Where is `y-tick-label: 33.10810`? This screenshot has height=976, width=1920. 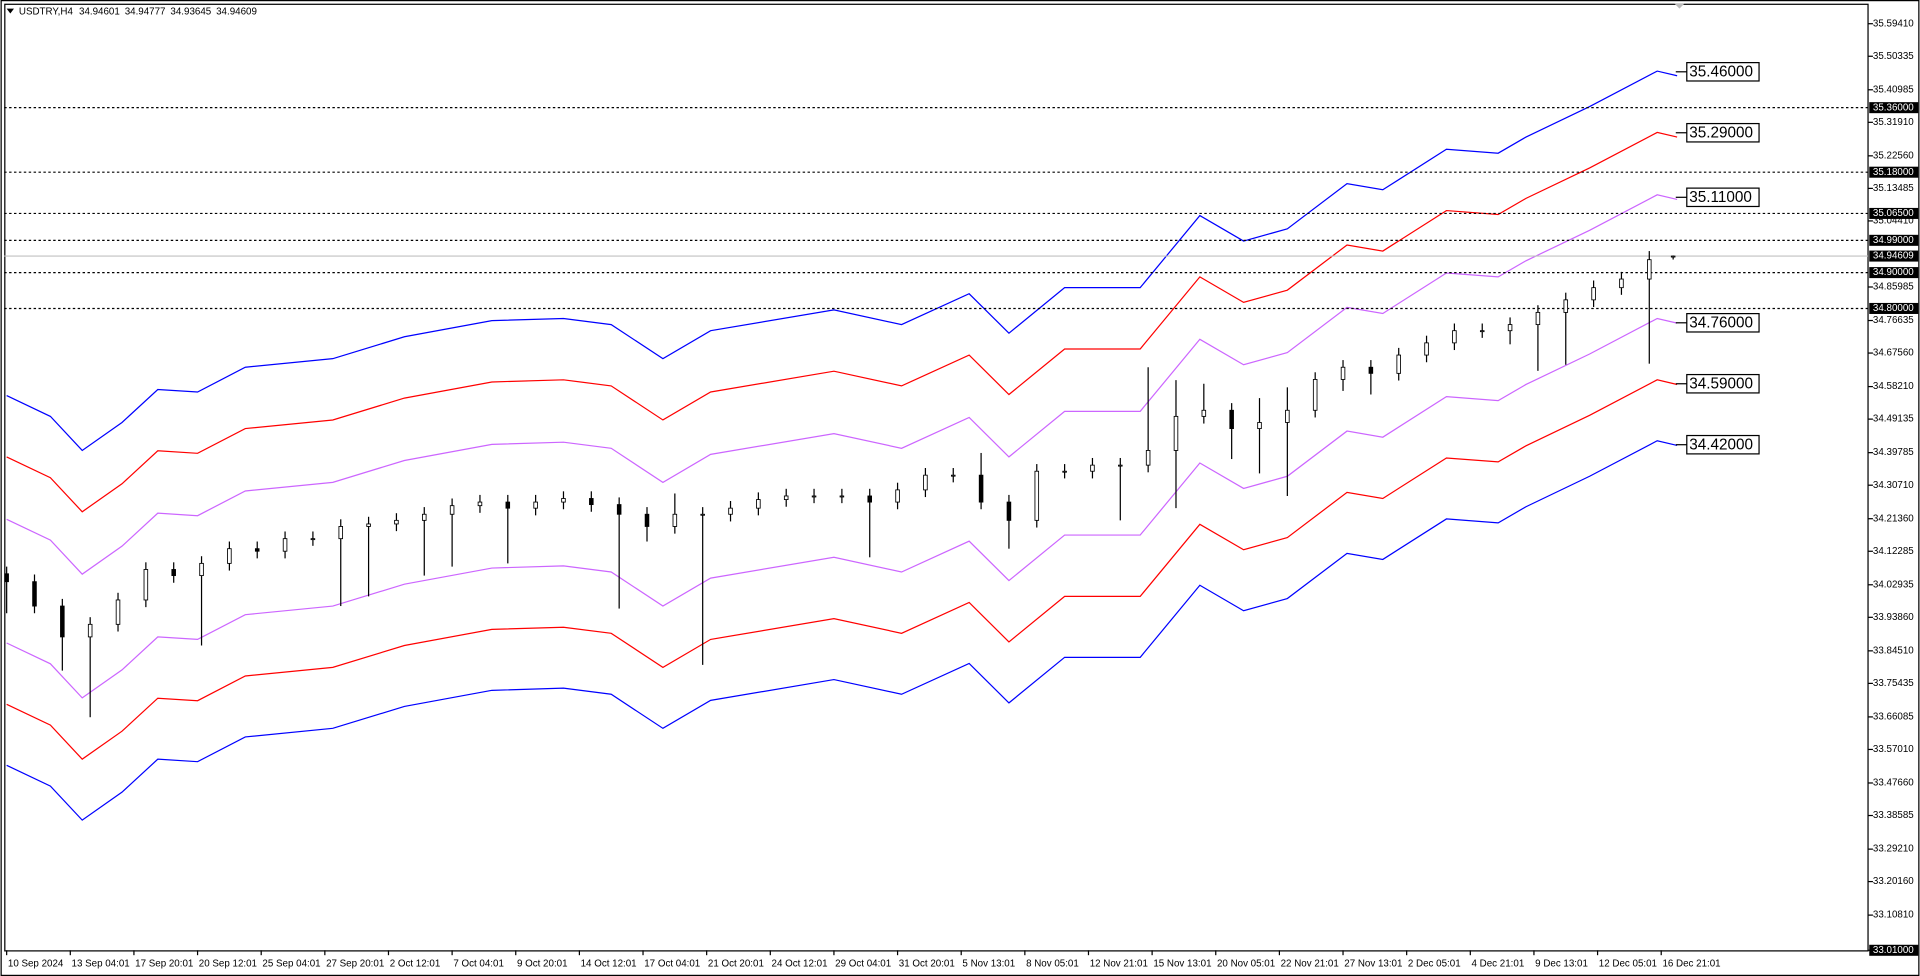 y-tick-label: 33.10810 is located at coordinates (1893, 915).